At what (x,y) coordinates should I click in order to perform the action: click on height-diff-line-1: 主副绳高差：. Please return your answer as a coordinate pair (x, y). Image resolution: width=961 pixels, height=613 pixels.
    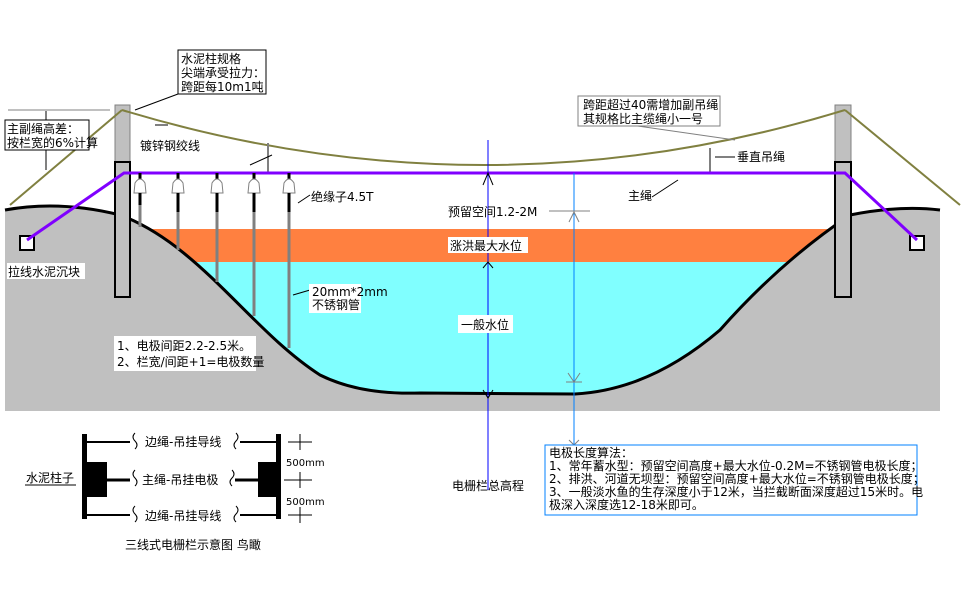
    Looking at the image, I should click on (43, 128).